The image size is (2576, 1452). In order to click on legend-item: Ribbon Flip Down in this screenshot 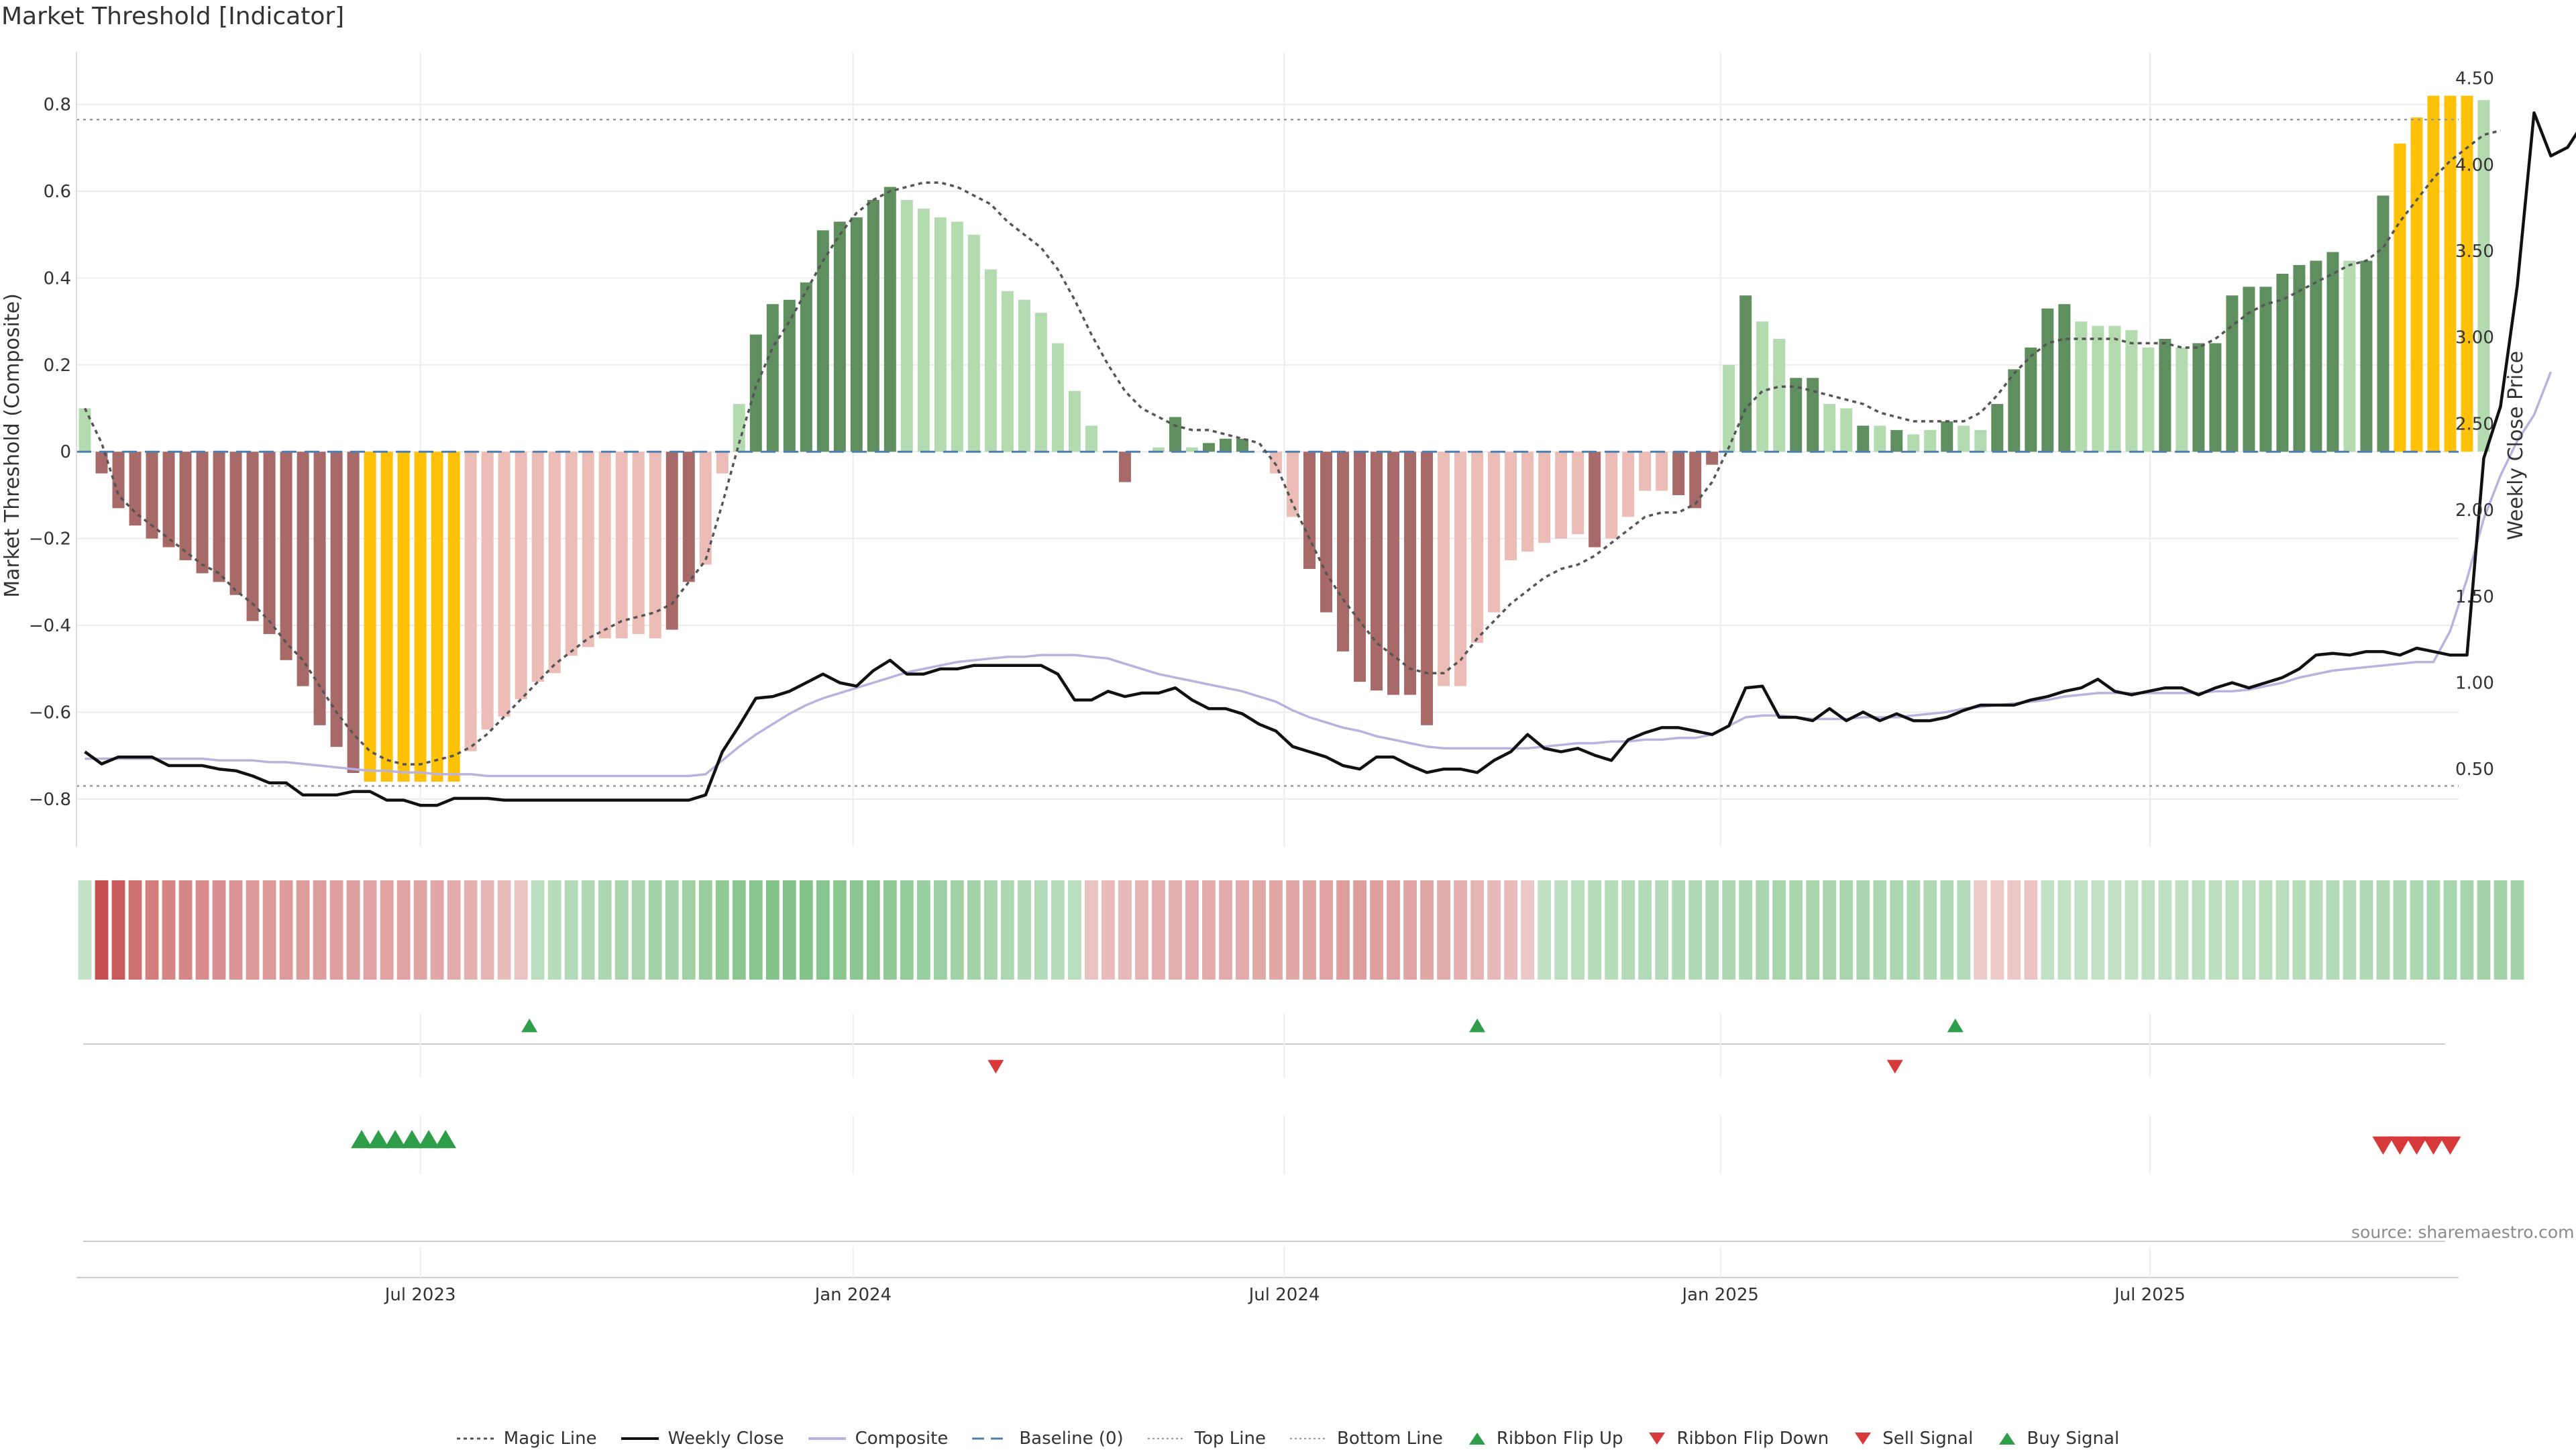, I will do `click(1738, 1439)`.